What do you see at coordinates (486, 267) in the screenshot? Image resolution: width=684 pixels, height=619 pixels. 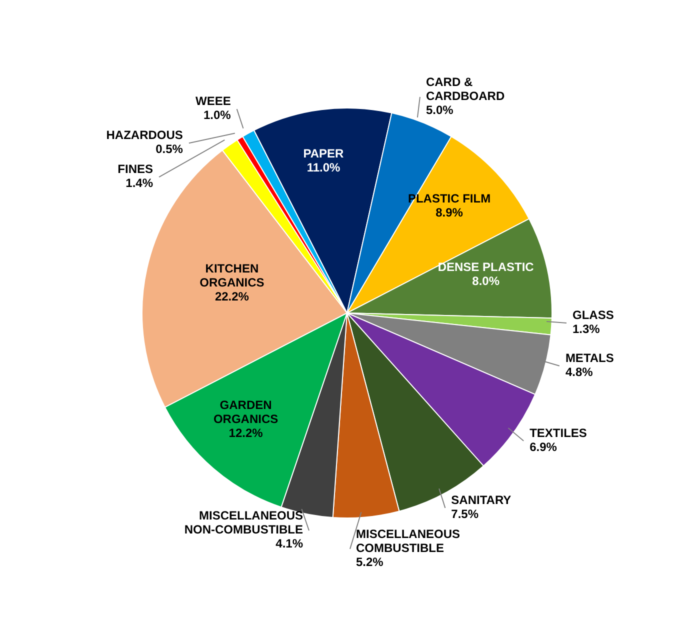 I see `slice-label: DENSE PLASTIC` at bounding box center [486, 267].